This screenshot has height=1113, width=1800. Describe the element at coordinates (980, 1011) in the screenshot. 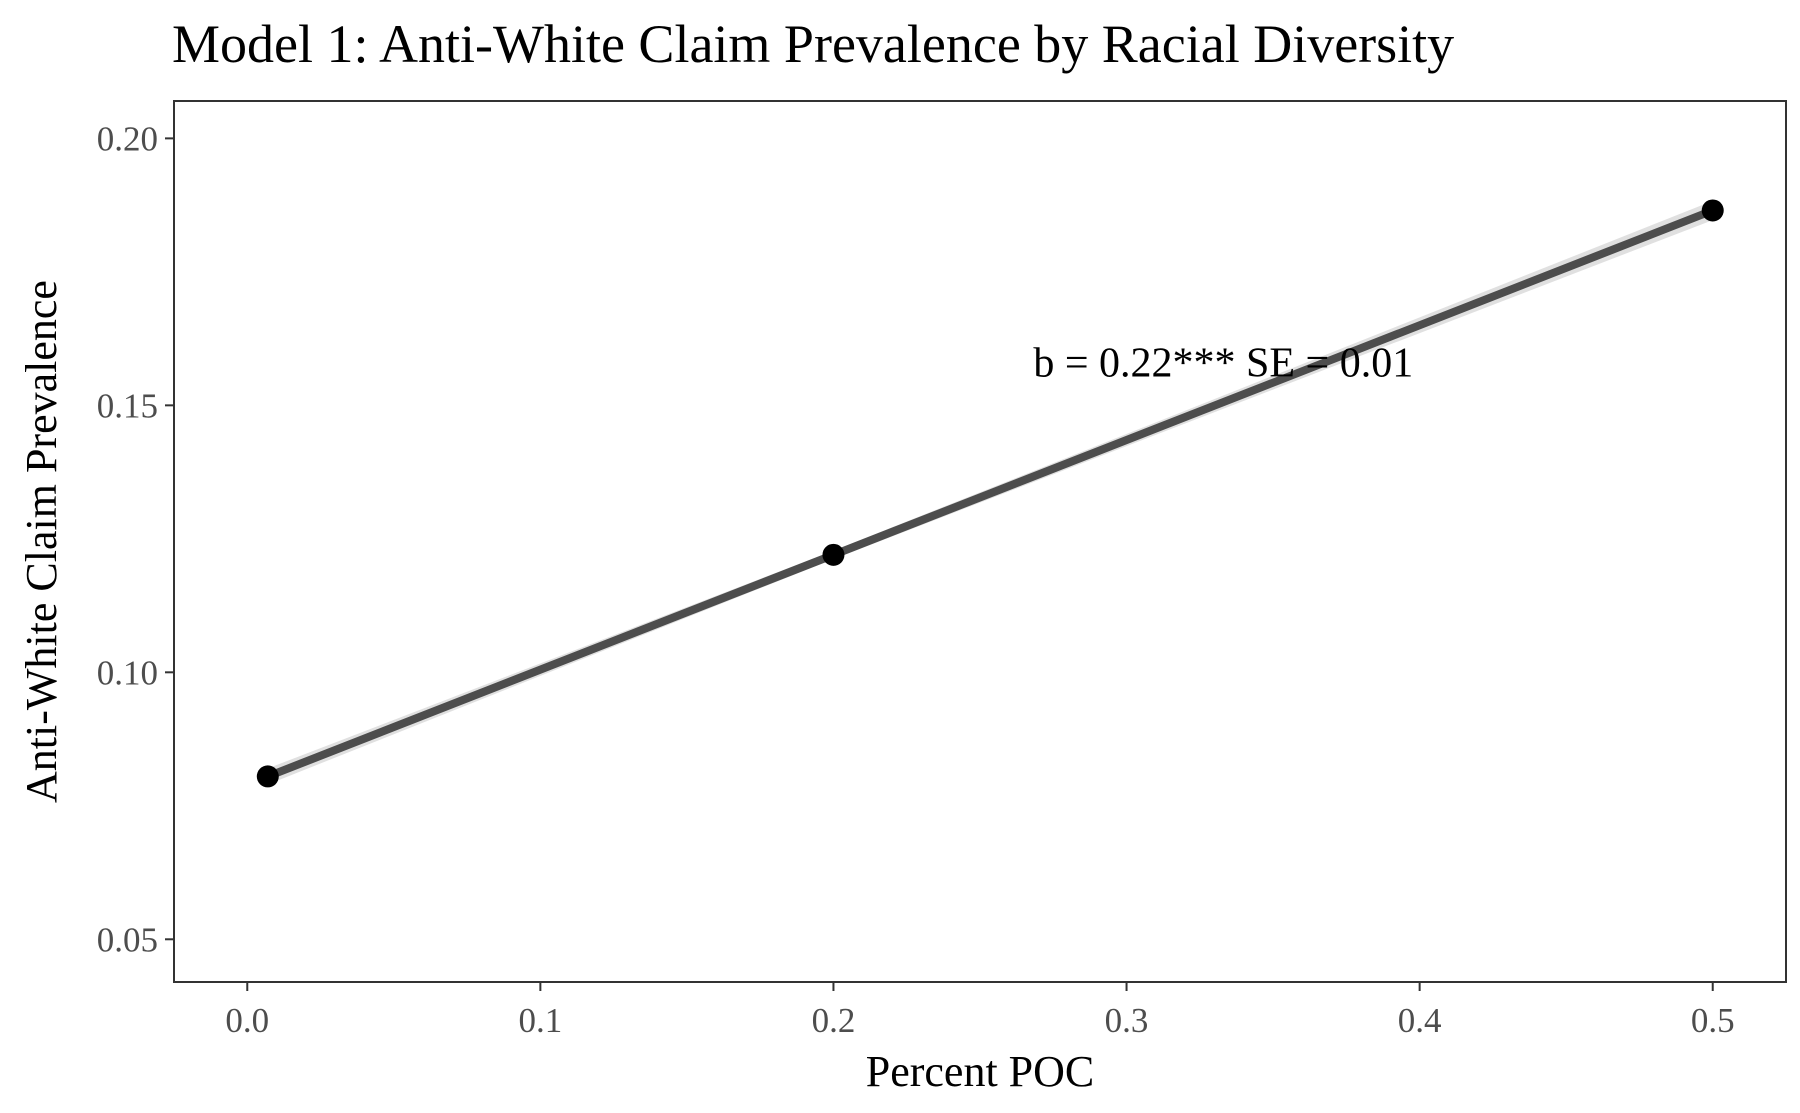

I see `x-axis: 0.0 0.1 0.2 0.3 0.4 0.5` at that location.